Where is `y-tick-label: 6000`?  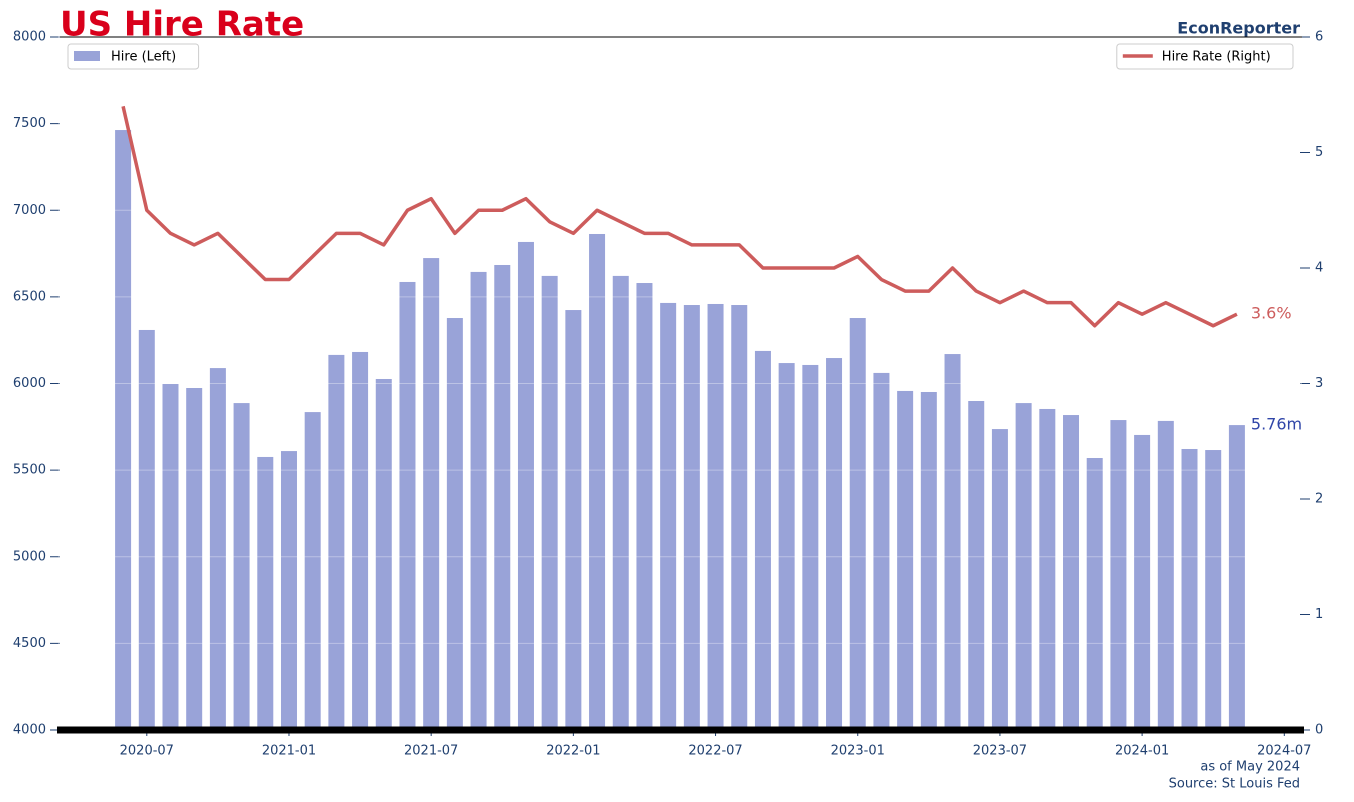
y-tick-label: 6000 is located at coordinates (29, 383).